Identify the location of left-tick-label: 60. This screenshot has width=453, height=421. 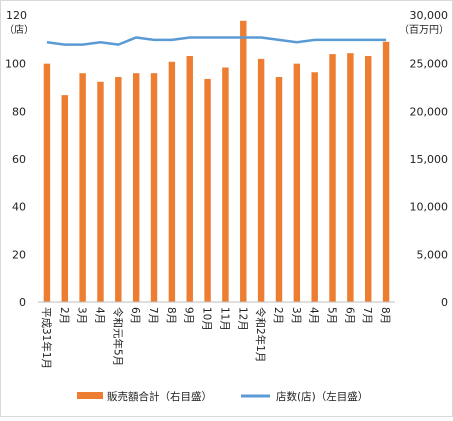
(19, 159).